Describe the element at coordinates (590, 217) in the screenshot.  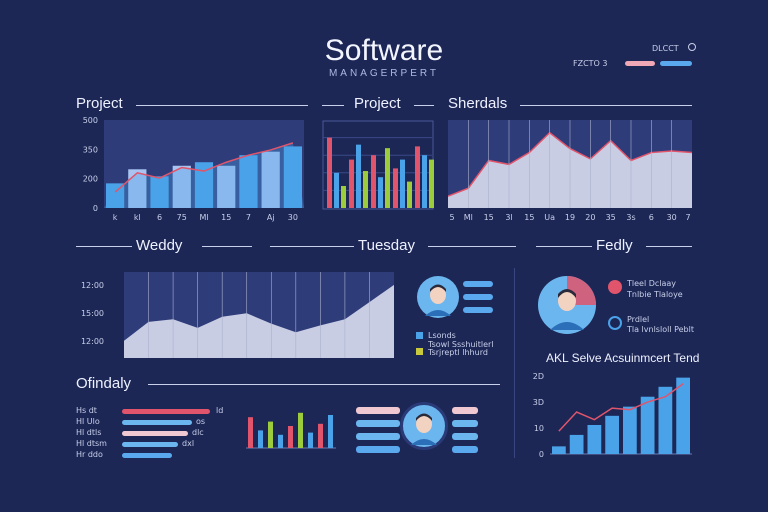
I see `x-tick-label: 20` at that location.